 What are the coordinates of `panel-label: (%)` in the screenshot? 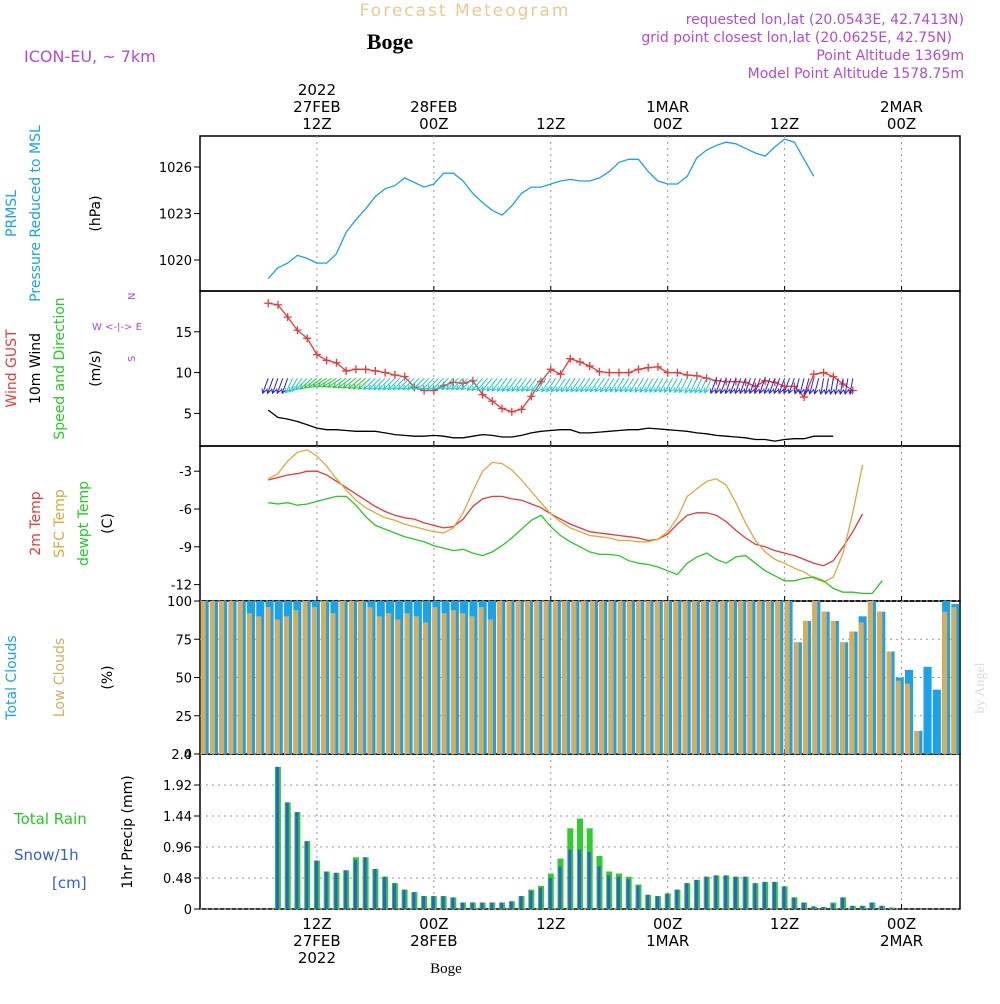 It's located at (108, 677).